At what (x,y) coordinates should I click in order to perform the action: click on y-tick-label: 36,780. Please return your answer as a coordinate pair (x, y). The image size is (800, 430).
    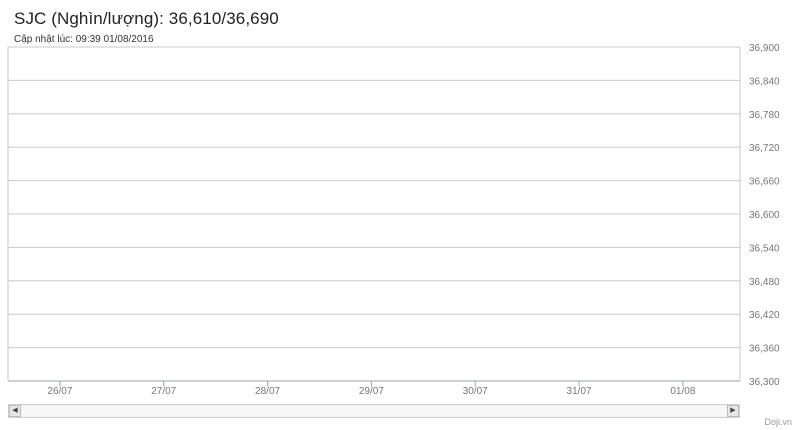
    Looking at the image, I should click on (764, 115).